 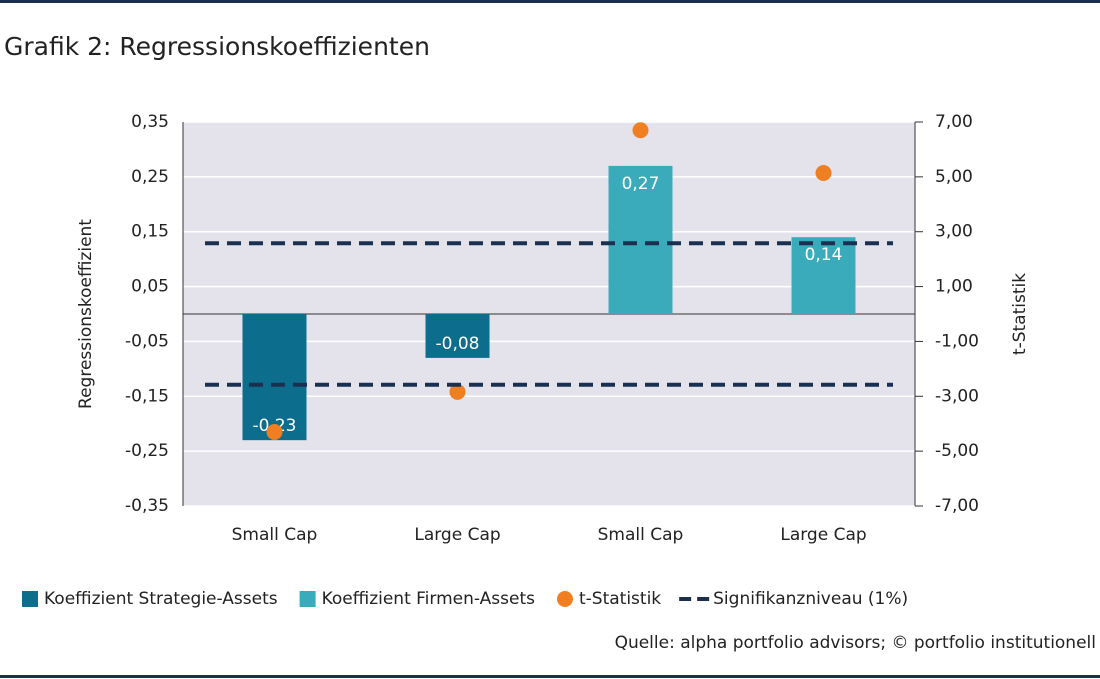 I want to click on y2-tick-label: 7,00, so click(x=954, y=122).